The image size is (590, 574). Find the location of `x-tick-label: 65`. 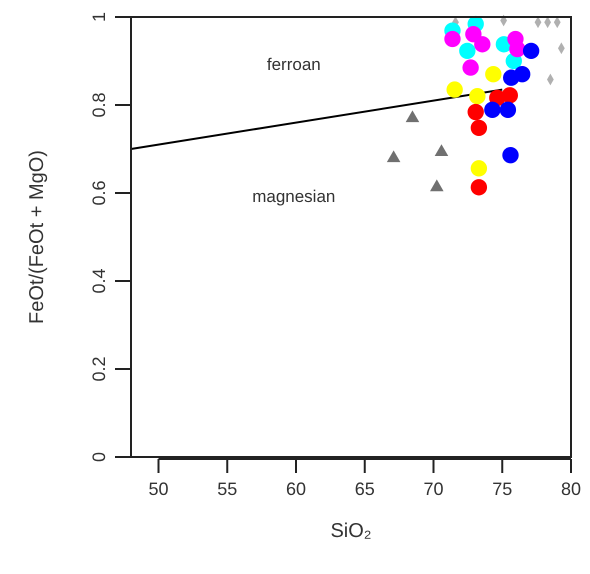

x-tick-label: 65 is located at coordinates (364, 489).